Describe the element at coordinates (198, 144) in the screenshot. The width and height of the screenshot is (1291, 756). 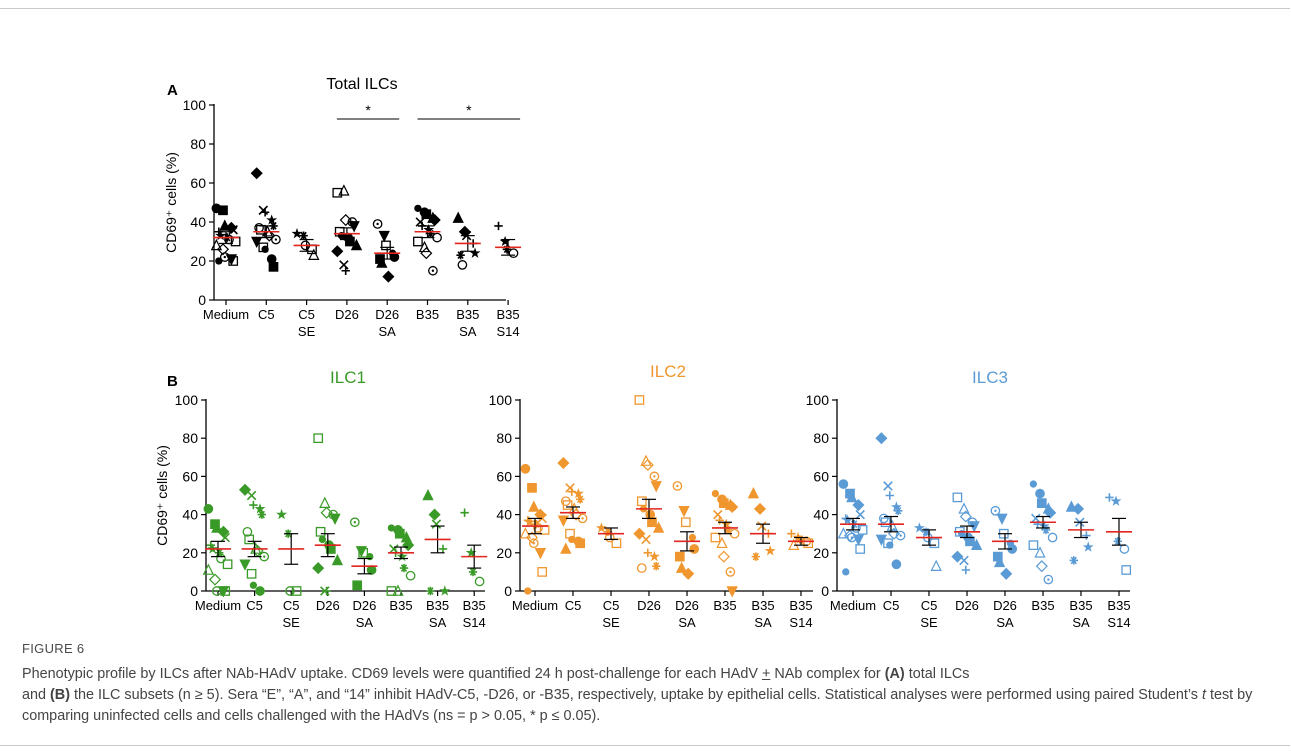
I see `y-tick-label: 80` at that location.